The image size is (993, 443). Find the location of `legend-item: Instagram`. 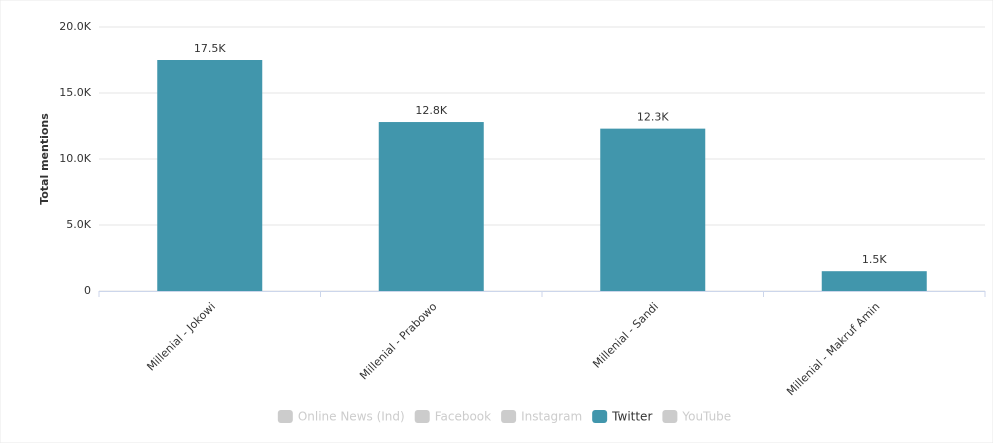

legend-item: Instagram is located at coordinates (551, 417).